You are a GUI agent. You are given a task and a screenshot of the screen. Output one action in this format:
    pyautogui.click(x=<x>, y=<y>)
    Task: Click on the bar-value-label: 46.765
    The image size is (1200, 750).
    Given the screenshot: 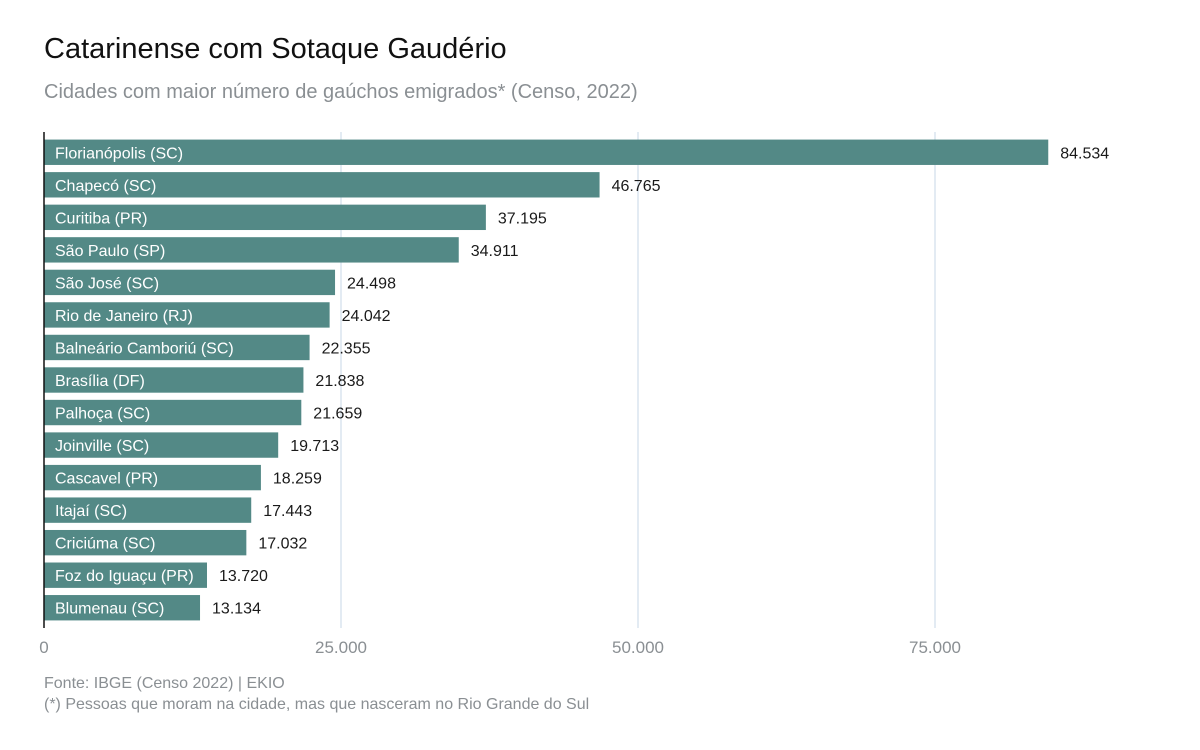 What is the action you would take?
    pyautogui.click(x=636, y=186)
    